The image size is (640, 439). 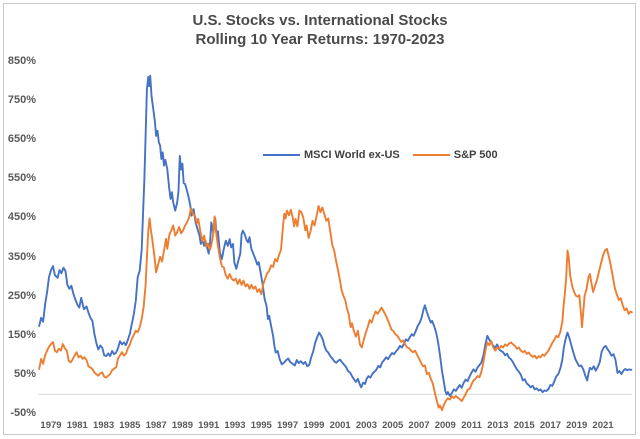 I want to click on legend-item-sp500: S&P 500, so click(x=455, y=155).